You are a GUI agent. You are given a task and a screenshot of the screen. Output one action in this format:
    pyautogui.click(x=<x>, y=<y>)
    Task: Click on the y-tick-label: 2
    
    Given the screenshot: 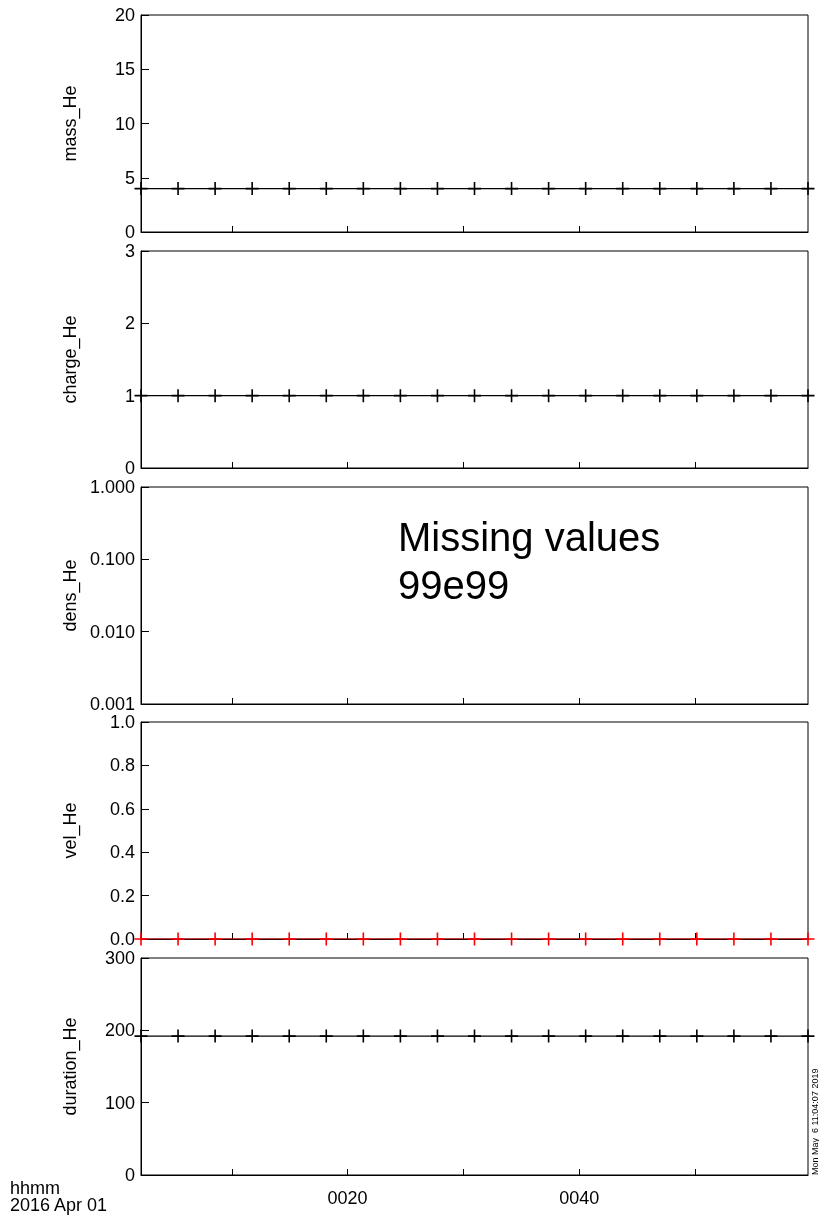 What is the action you would take?
    pyautogui.click(x=129, y=323)
    